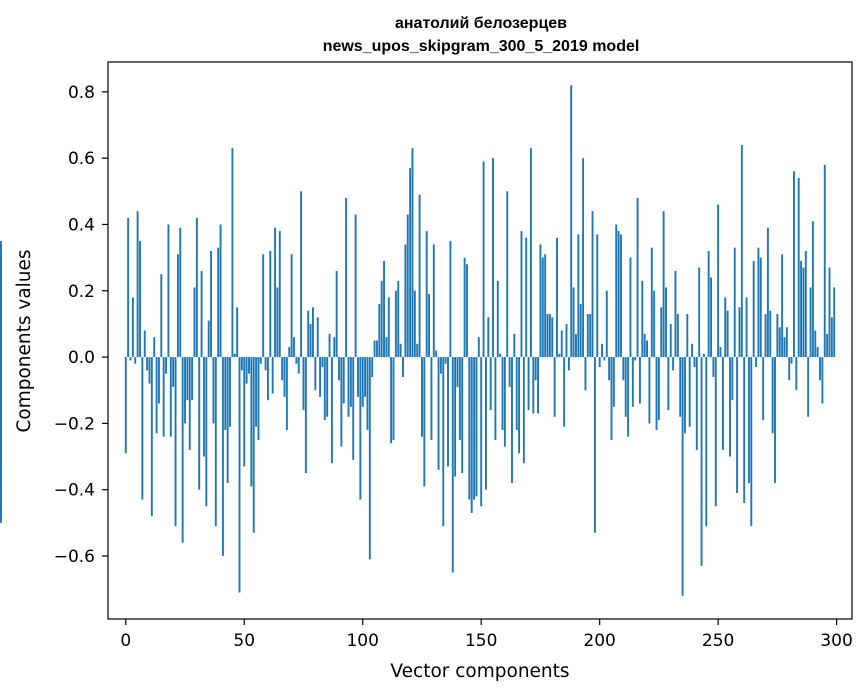  What do you see at coordinates (81, 325) in the screenshot?
I see `y-axis-ticks: −0.6 −0.4 −0.2 0.0 0.2 0.4 0.6 0.8` at bounding box center [81, 325].